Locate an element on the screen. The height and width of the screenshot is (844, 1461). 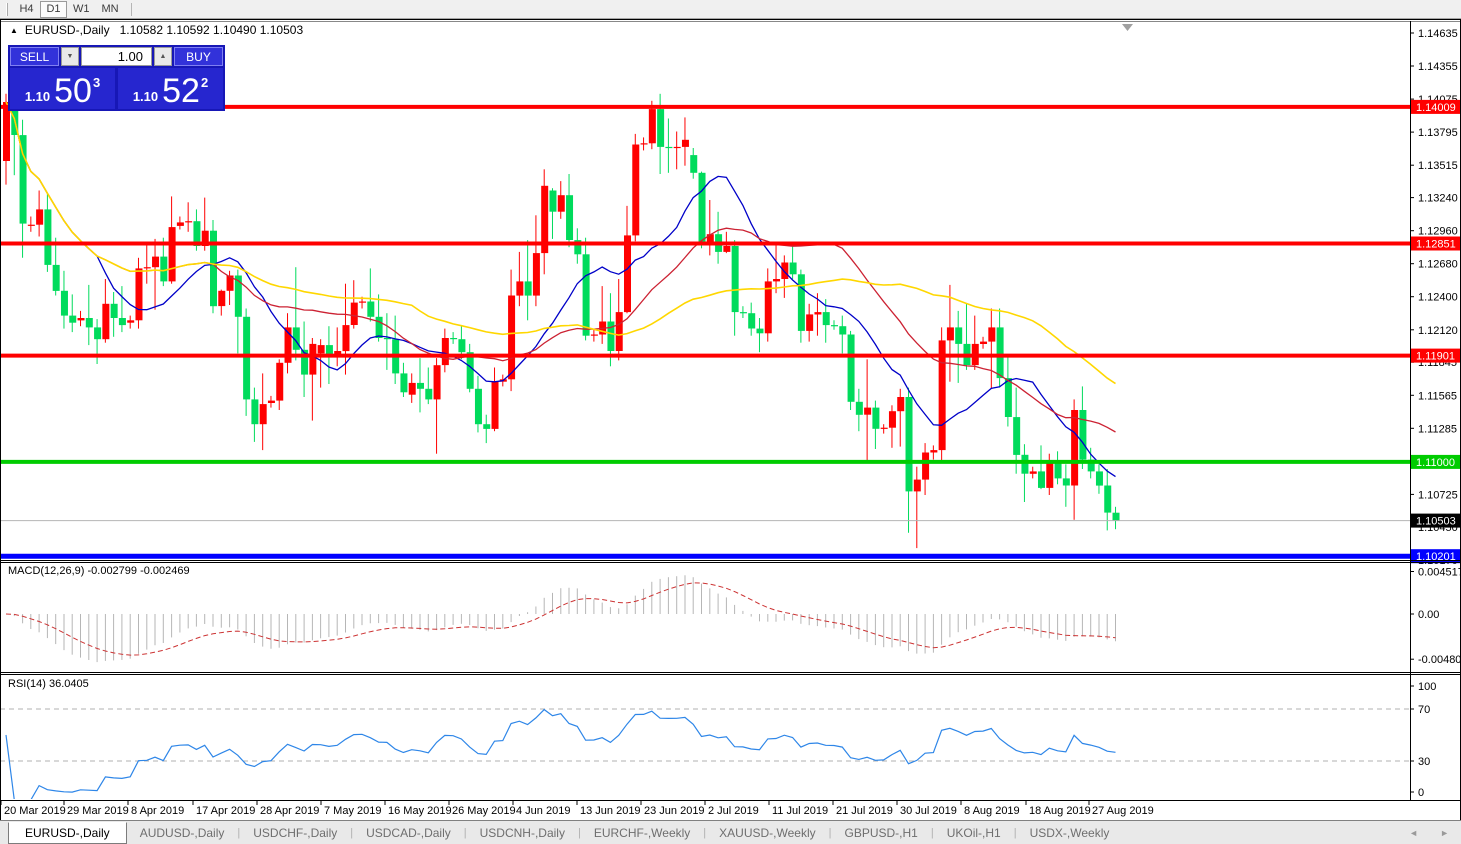
collapse-panel-icon: ▲ is located at coordinates (14, 30).